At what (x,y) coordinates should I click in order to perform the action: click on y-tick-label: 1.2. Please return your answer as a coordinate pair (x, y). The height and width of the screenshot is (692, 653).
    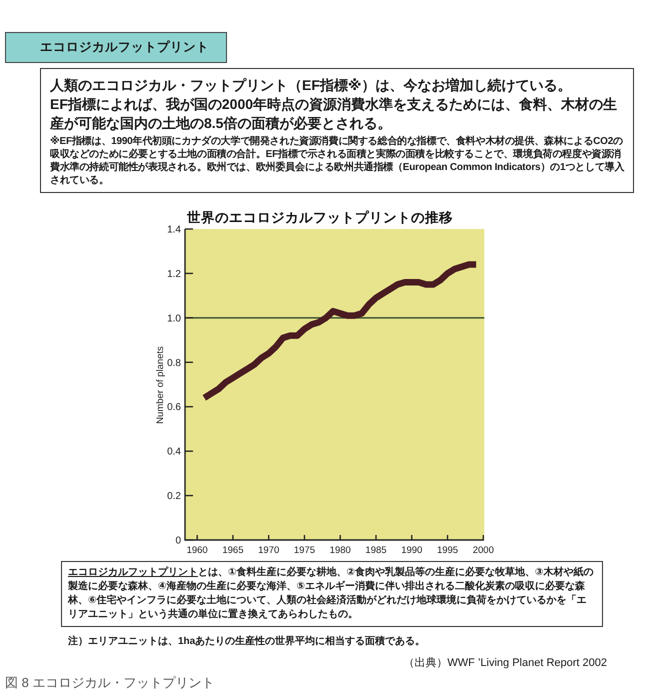
    Looking at the image, I should click on (174, 274).